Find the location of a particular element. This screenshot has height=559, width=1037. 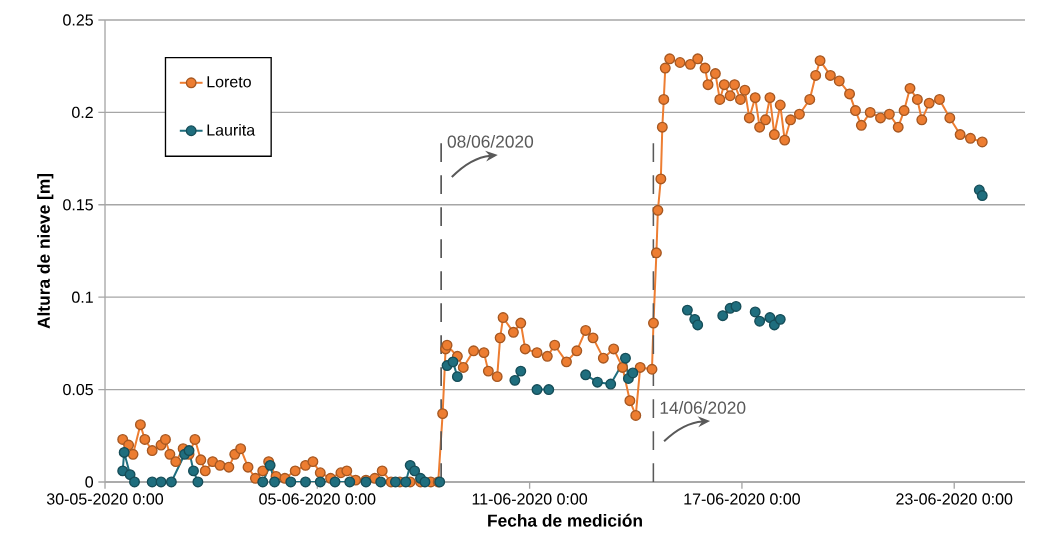

legend-label: Loreto is located at coordinates (229, 82).